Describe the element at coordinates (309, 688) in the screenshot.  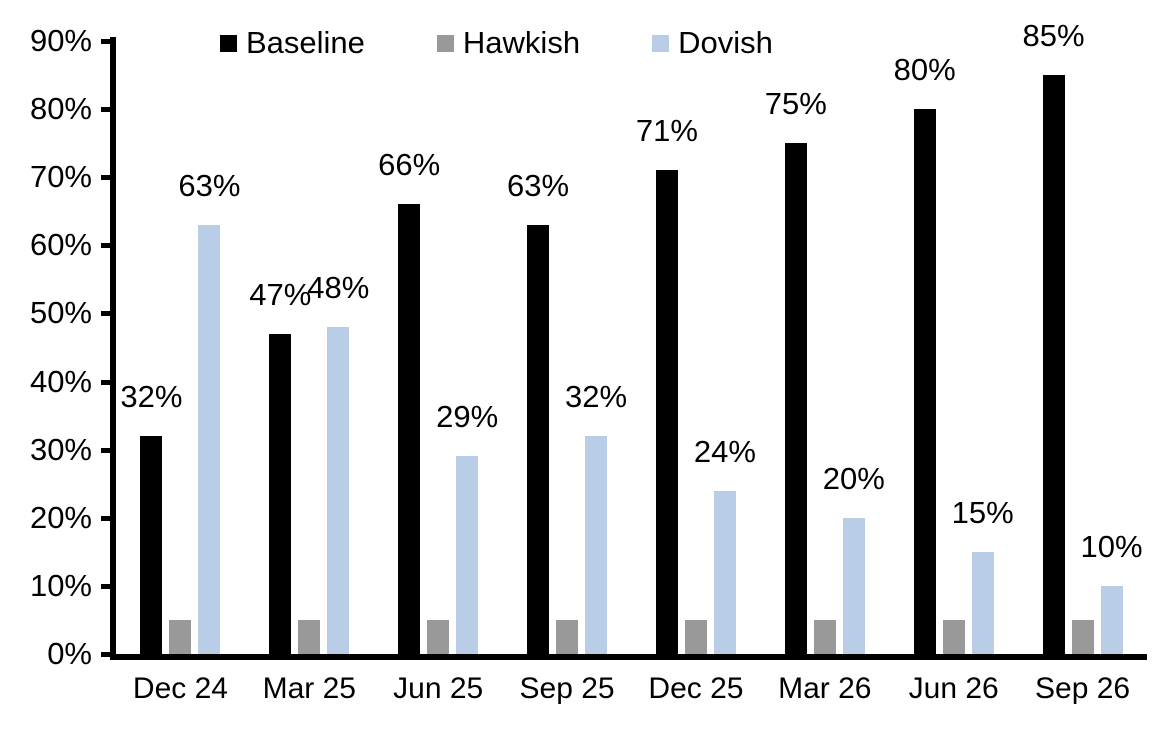
I see `x-axis-label-mar-25: Mar 25` at that location.